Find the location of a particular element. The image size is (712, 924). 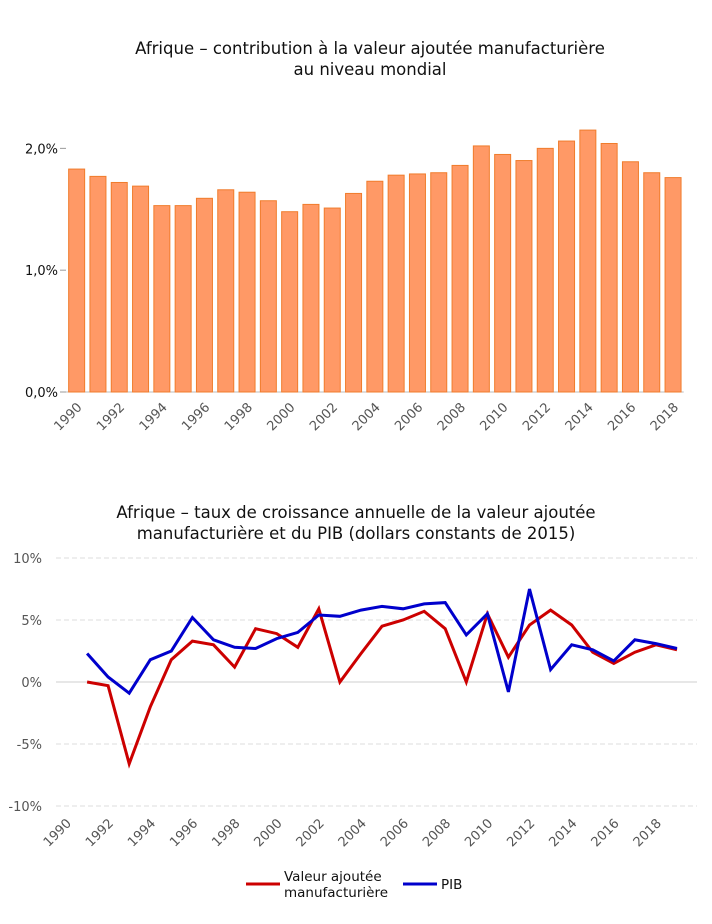

bar-2010 is located at coordinates (503, 273).